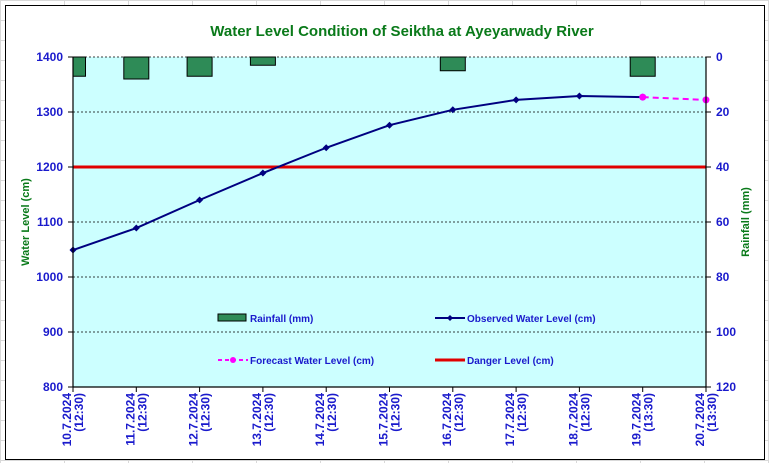 The image size is (769, 463). I want to click on legend-label: Forecast Water Level (cm), so click(312, 361).